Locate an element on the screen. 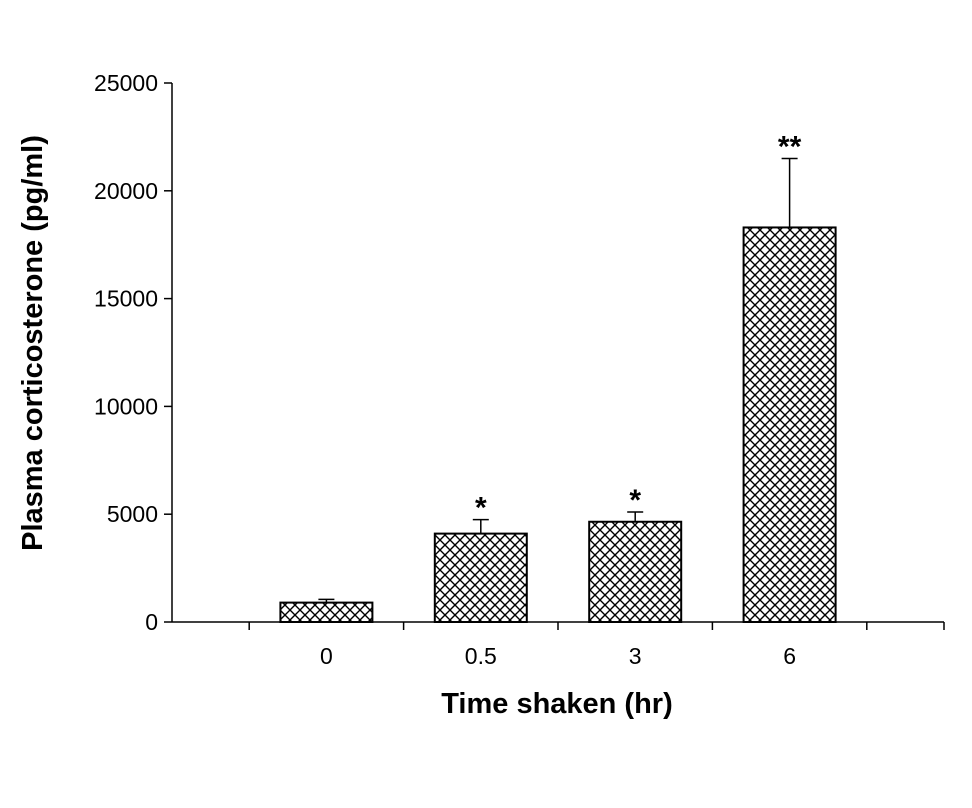 The height and width of the screenshot is (808, 972). significance-label: ** is located at coordinates (790, 146).